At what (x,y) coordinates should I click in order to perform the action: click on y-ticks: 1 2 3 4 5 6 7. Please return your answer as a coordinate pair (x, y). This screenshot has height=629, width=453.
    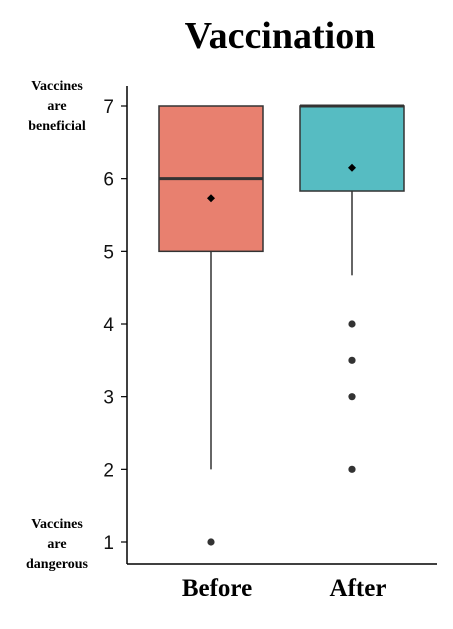
    Looking at the image, I should click on (115, 325).